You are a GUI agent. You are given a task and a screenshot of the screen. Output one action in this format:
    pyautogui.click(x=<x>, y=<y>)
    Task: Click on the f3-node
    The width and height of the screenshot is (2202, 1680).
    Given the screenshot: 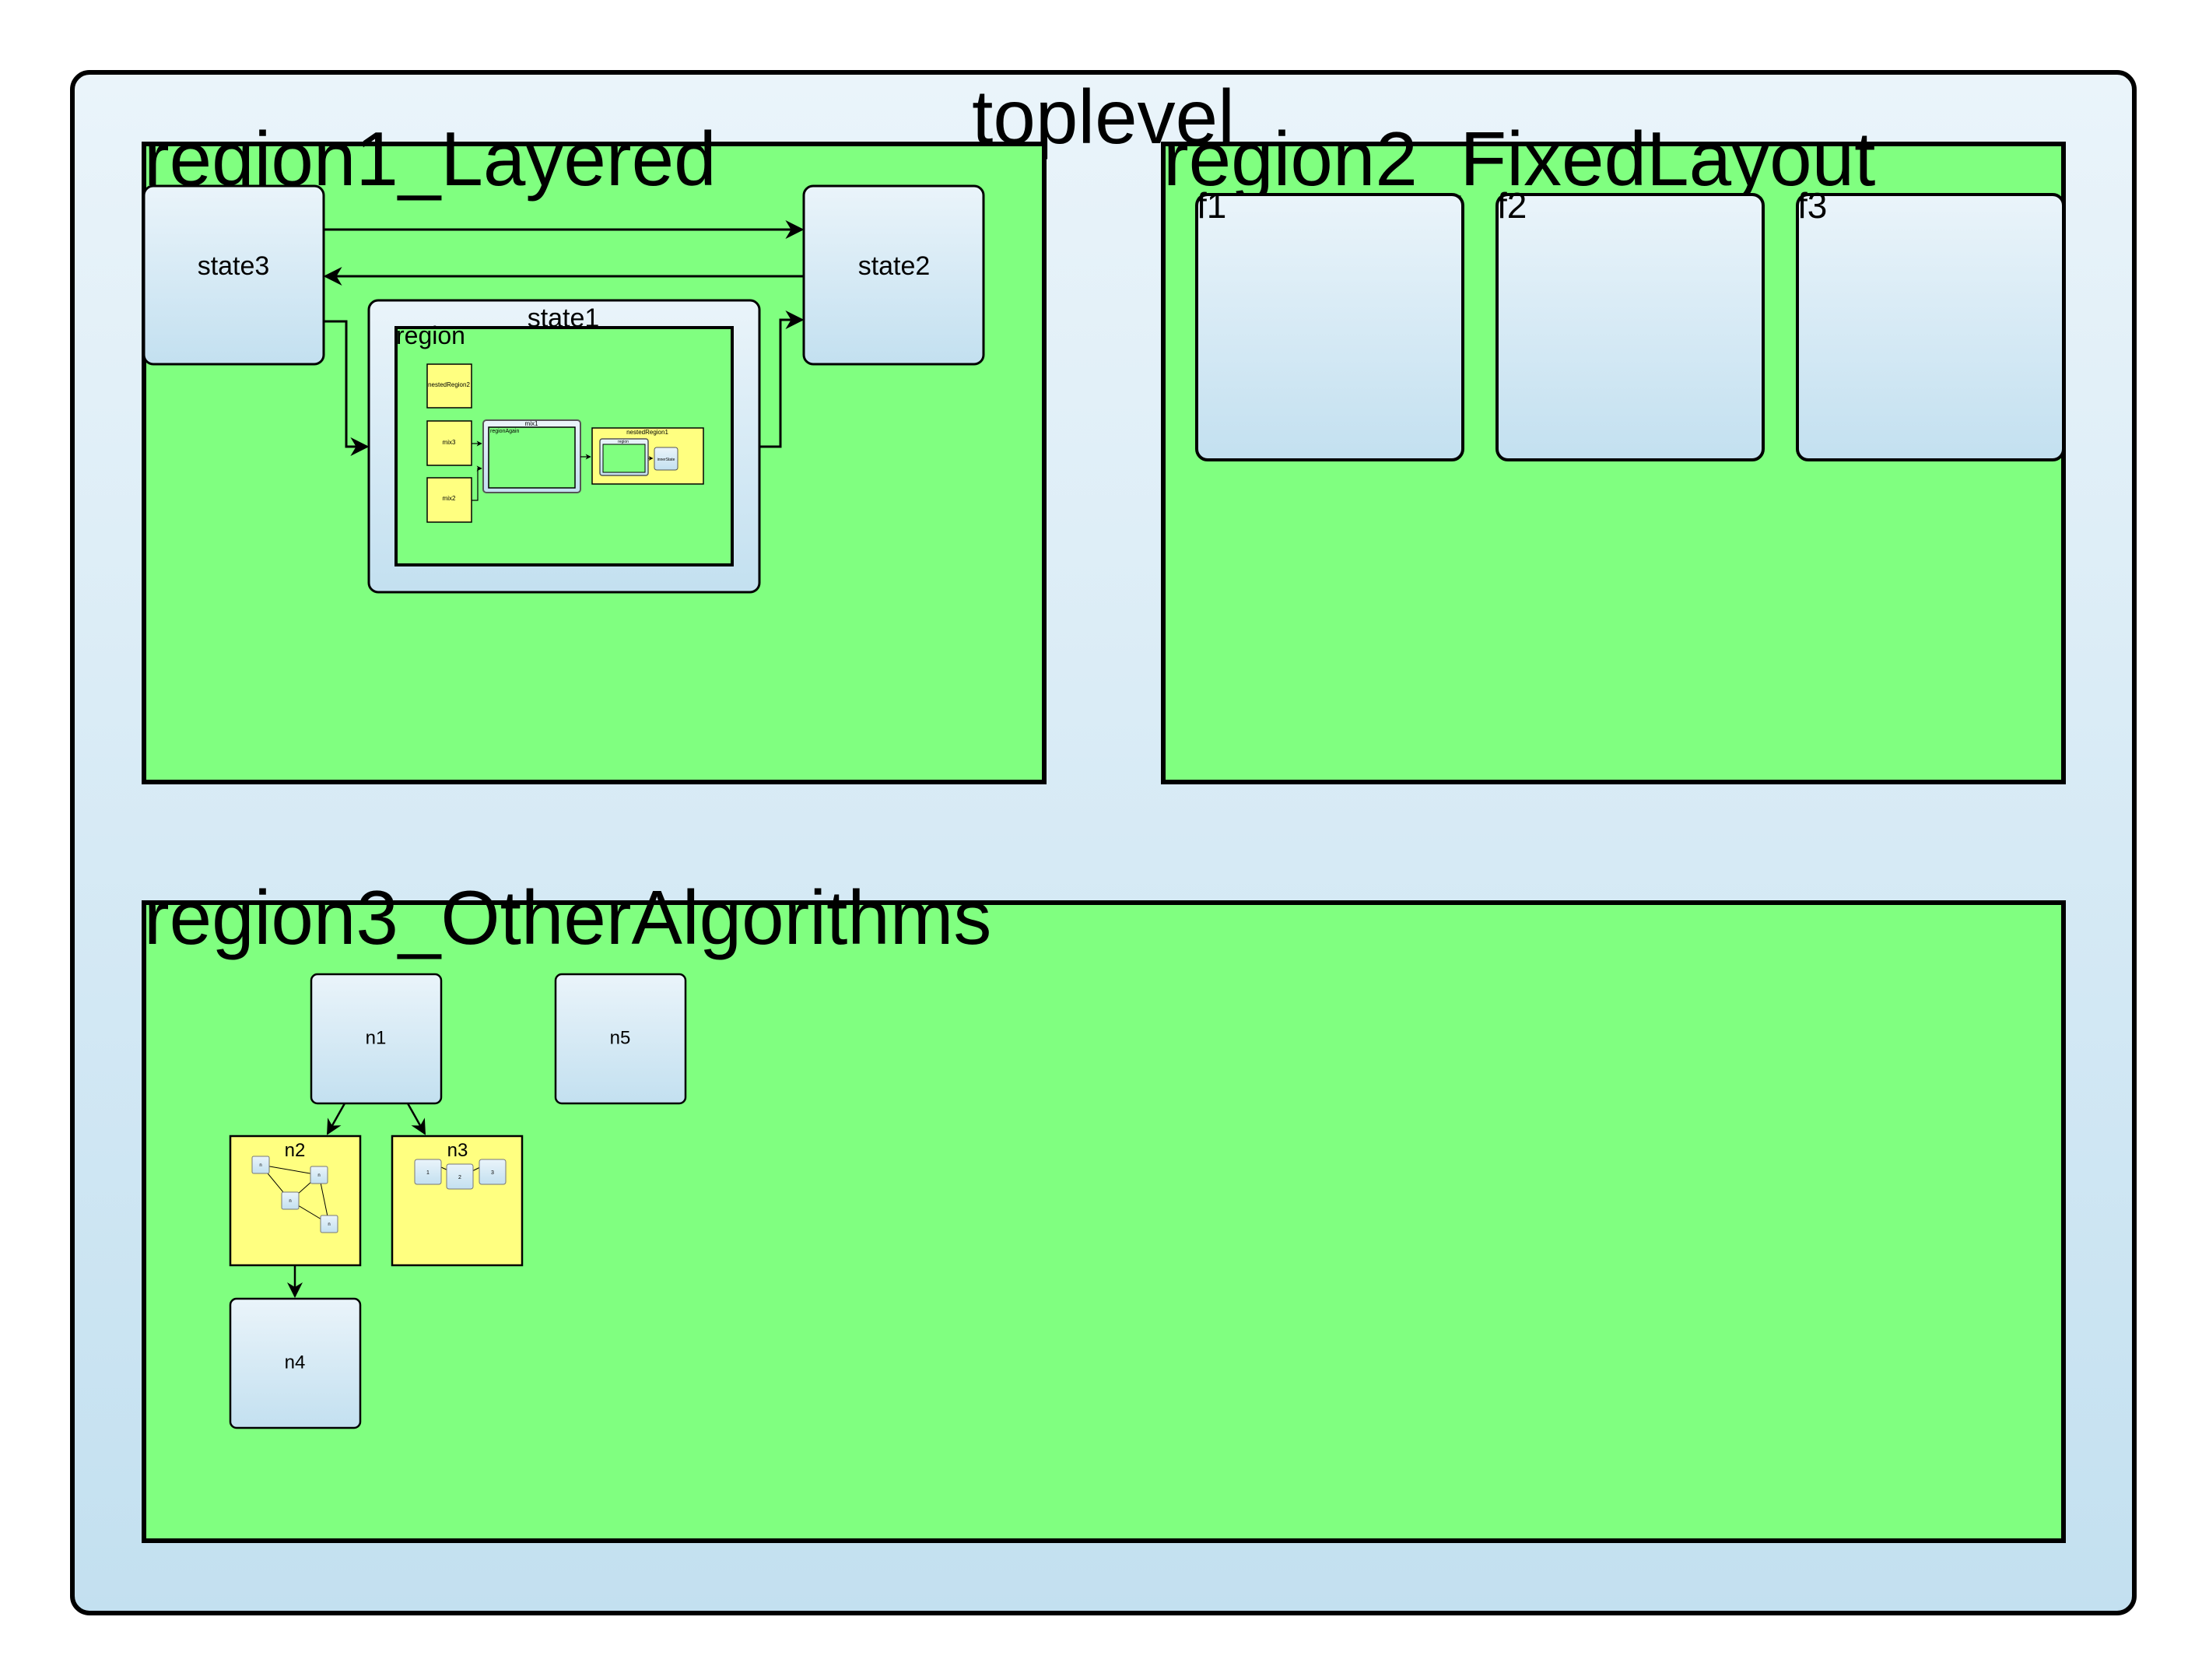 What is the action you would take?
    pyautogui.click(x=1930, y=327)
    